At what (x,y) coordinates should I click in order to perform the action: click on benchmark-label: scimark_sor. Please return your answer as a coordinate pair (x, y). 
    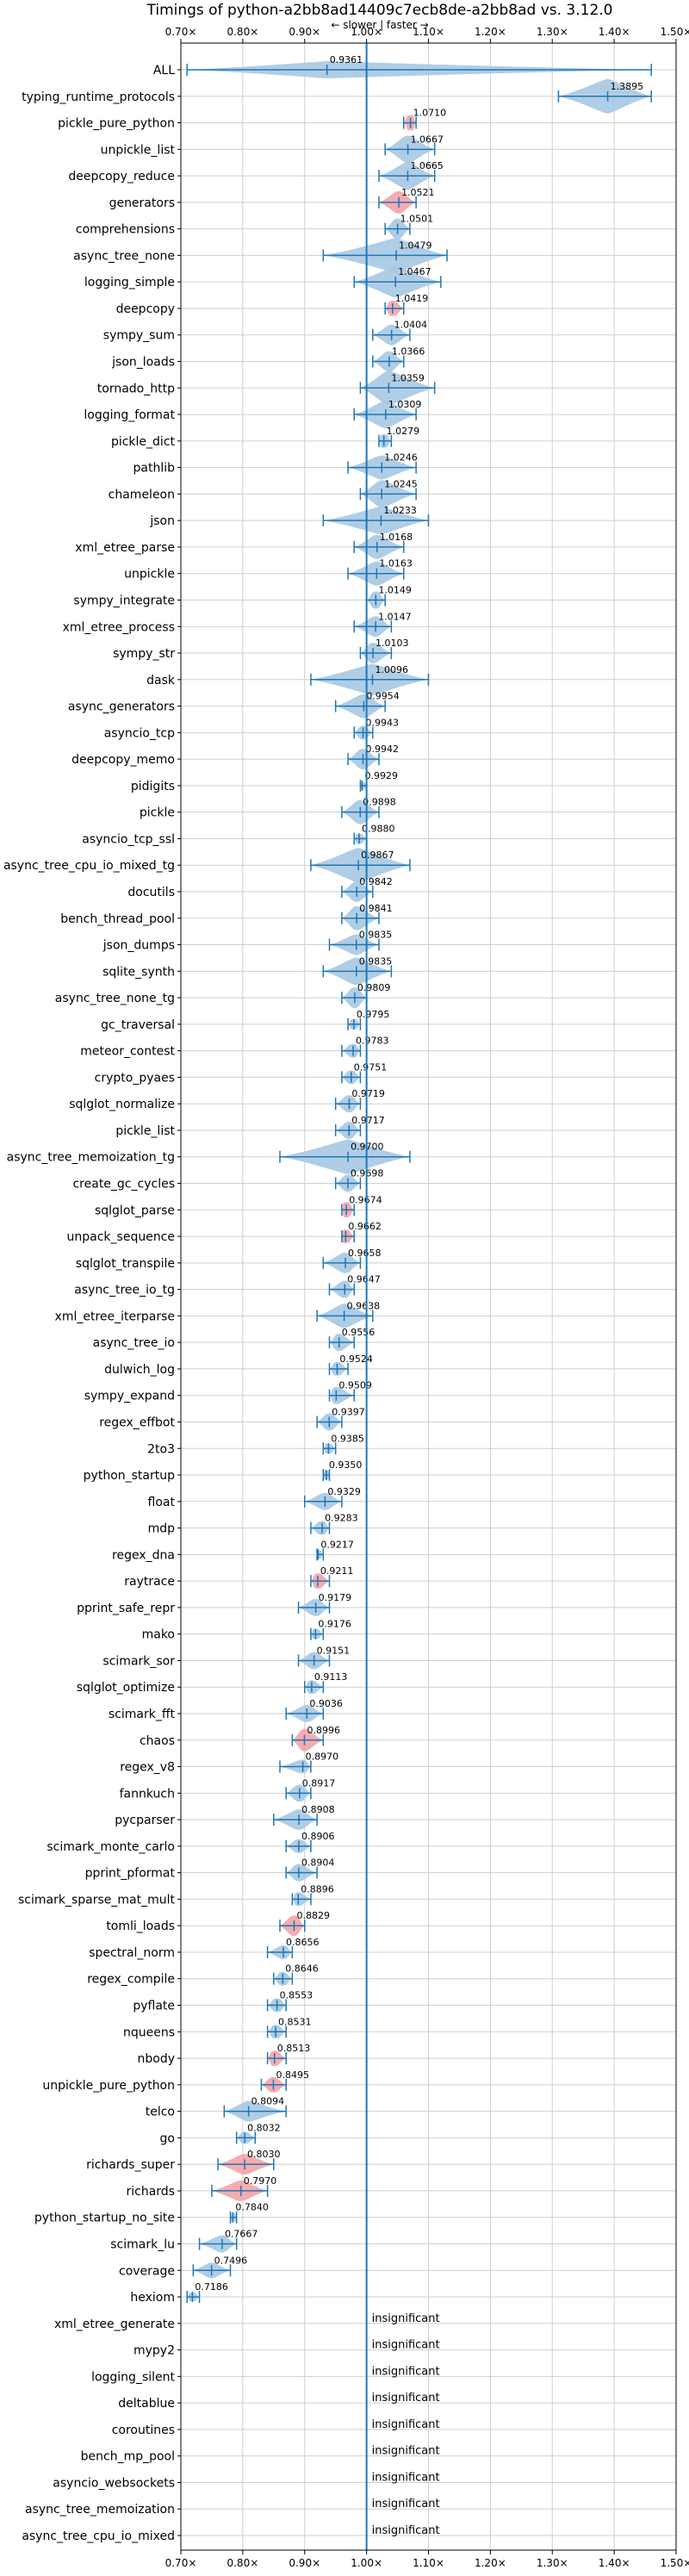
    Looking at the image, I should click on (138, 1661).